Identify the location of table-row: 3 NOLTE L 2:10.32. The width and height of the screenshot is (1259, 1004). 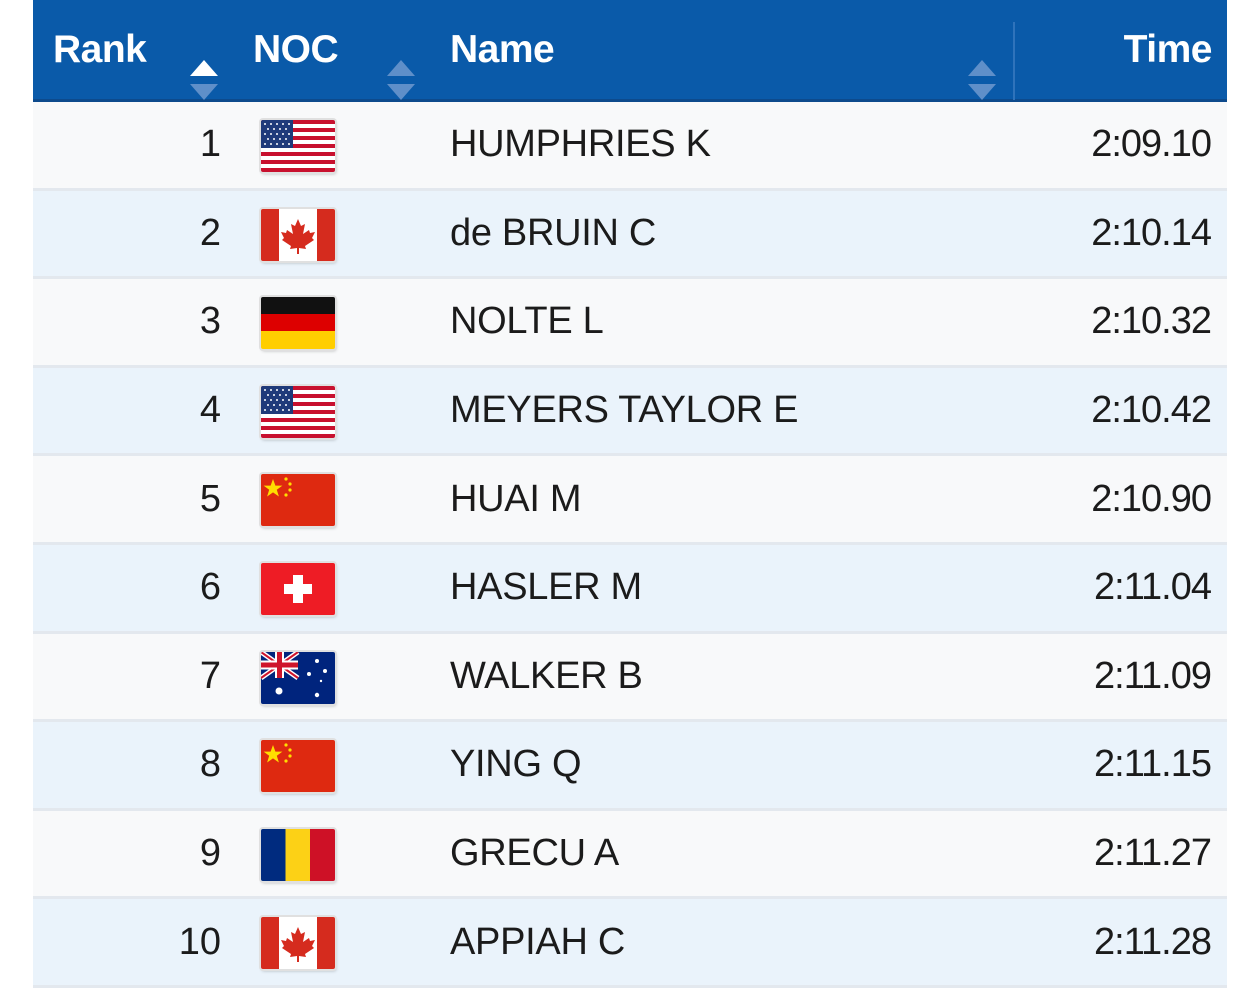
(630, 323).